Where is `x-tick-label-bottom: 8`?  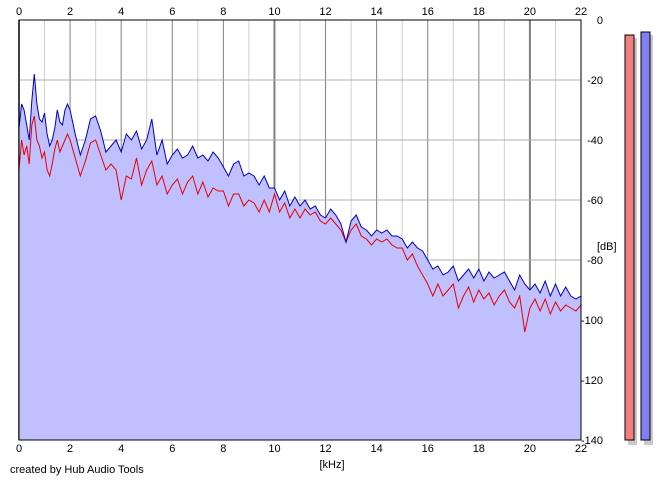
x-tick-label-bottom: 8 is located at coordinates (223, 449).